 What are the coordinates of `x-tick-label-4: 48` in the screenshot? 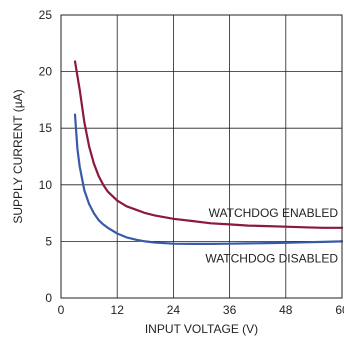 It's located at (286, 310).